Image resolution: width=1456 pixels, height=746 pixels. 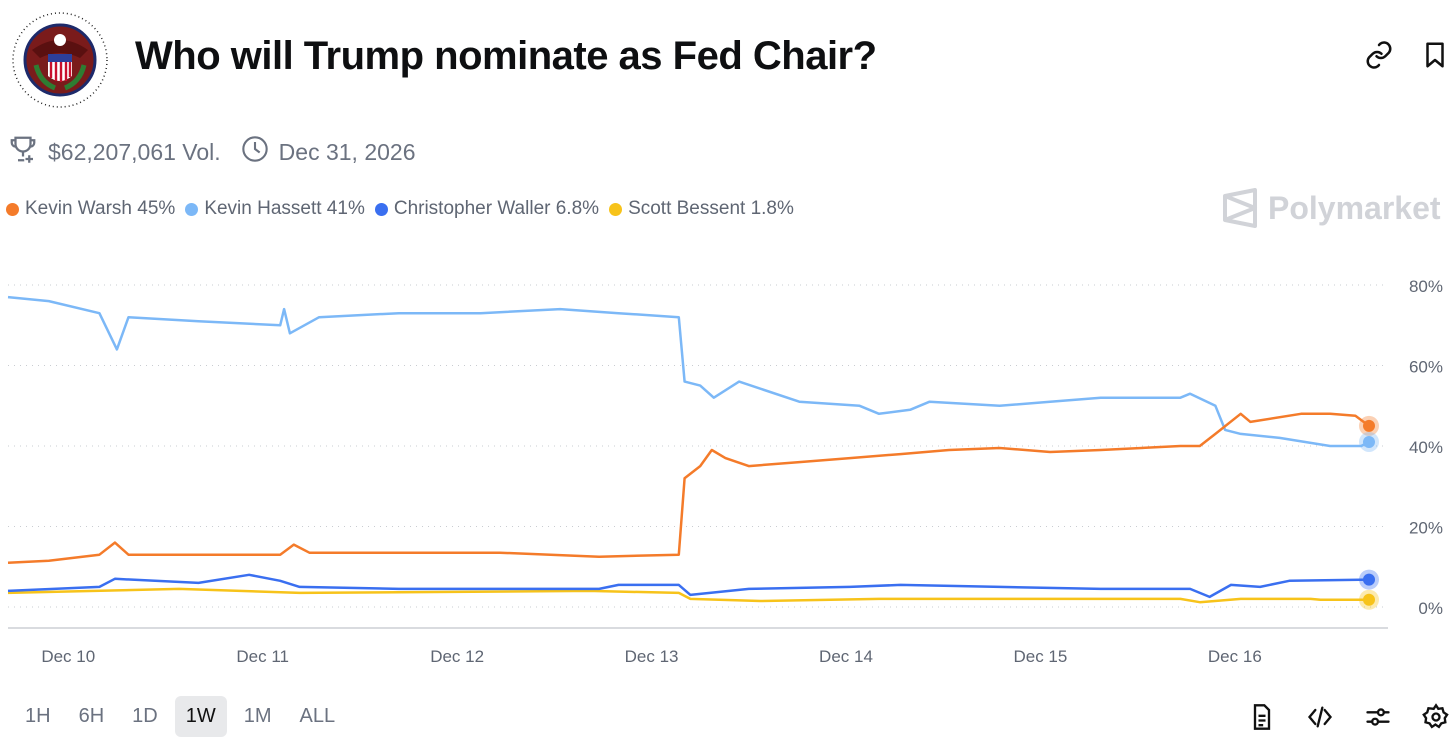 I want to click on series-line-bessent, so click(x=688, y=595).